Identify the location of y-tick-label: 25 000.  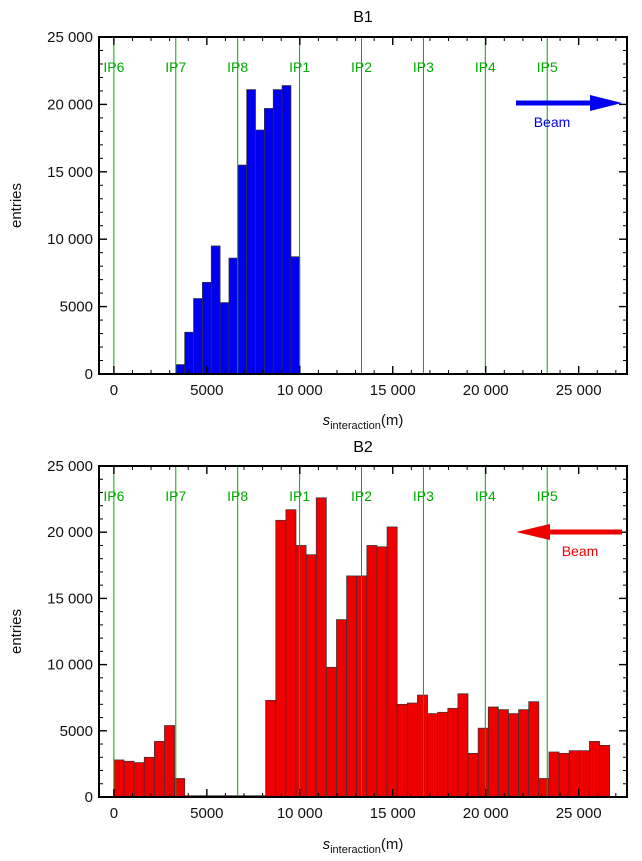
(70, 466).